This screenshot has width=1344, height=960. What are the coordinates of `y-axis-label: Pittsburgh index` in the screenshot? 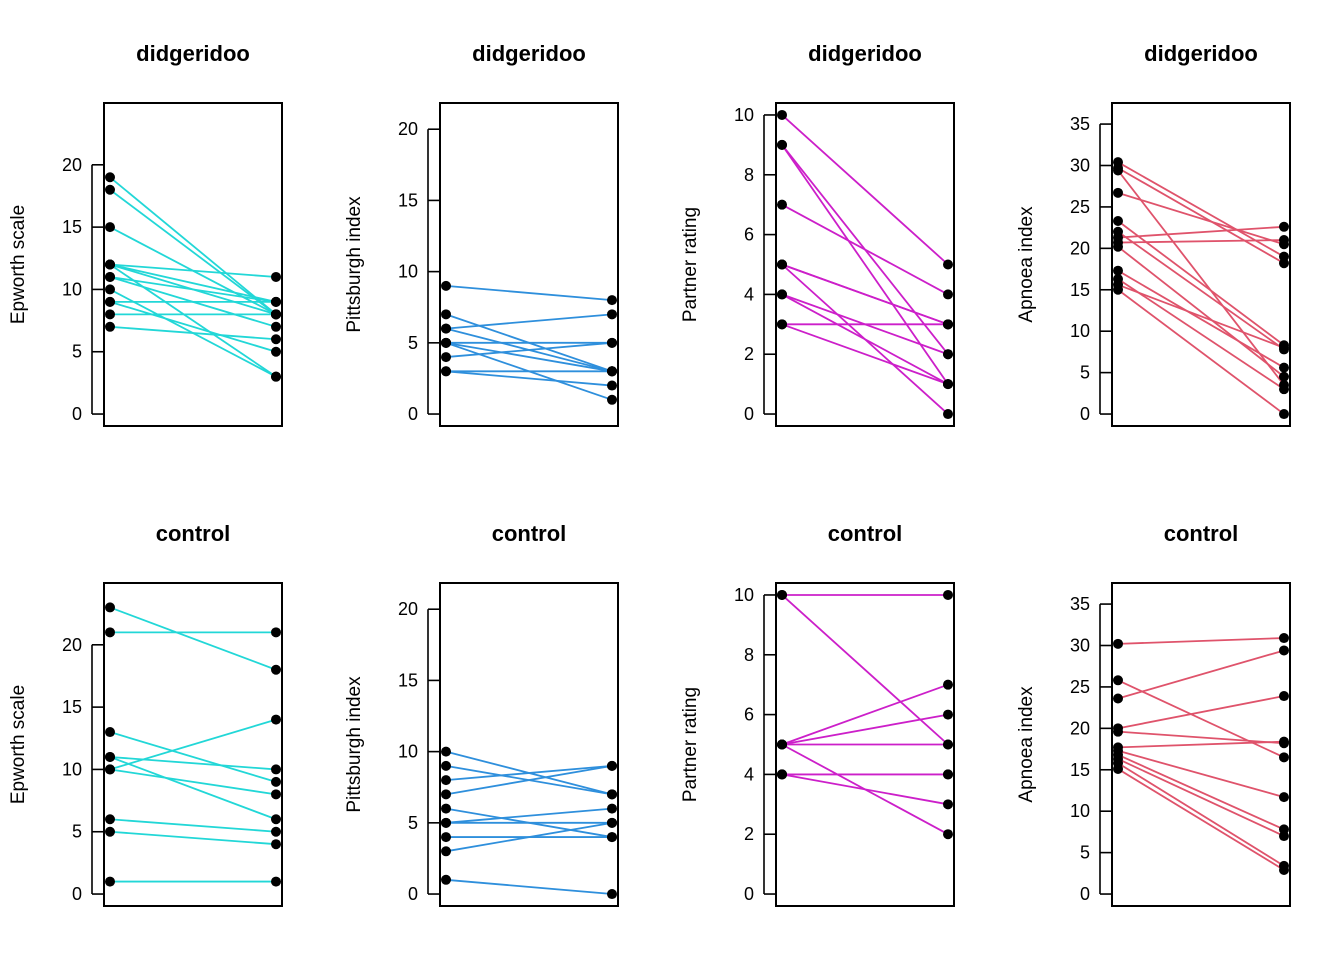 It's located at (354, 264).